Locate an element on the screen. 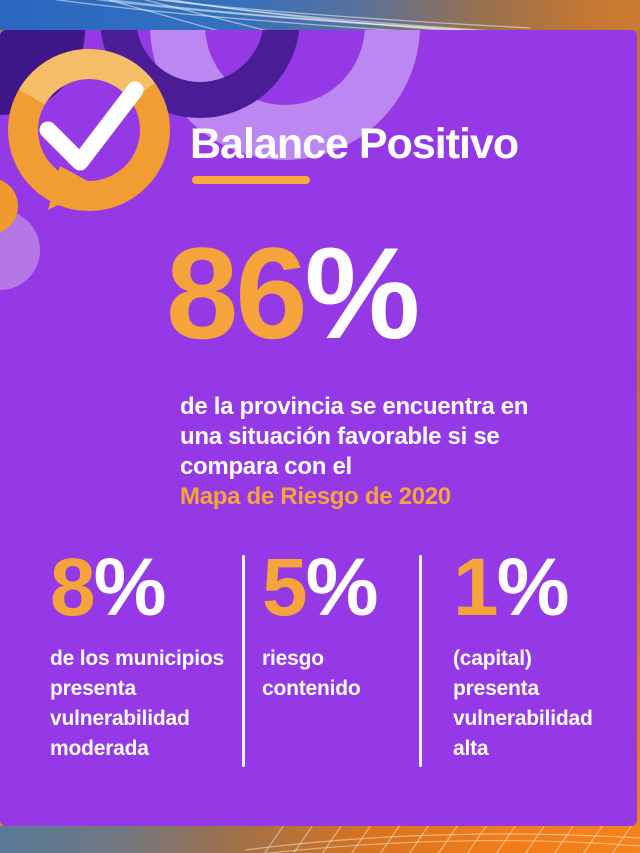  stat-percentage: 1% is located at coordinates (538, 588).